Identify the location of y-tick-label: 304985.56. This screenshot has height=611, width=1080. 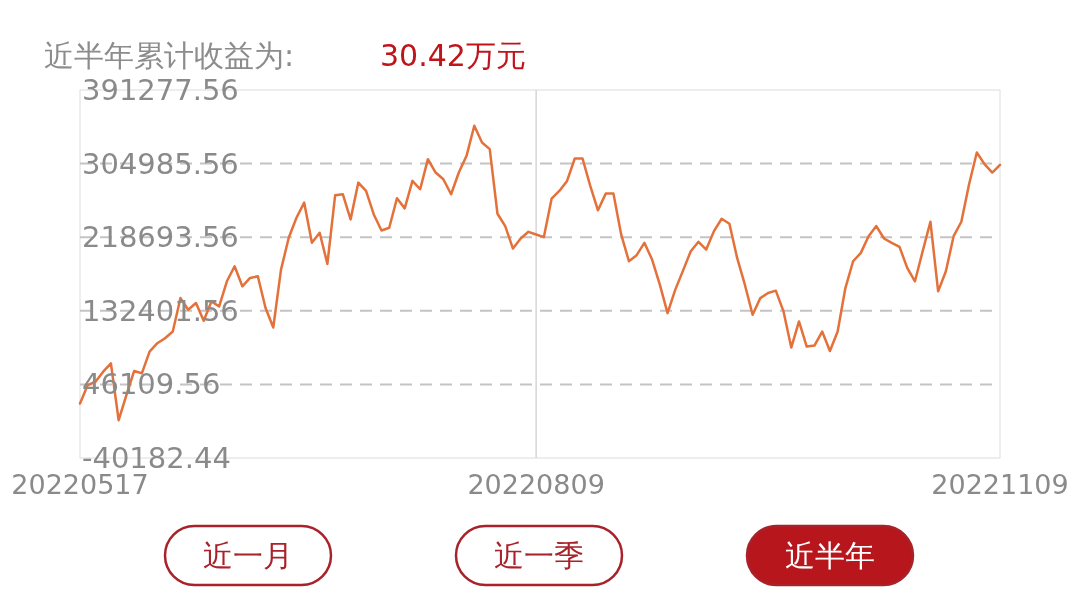
(160, 163).